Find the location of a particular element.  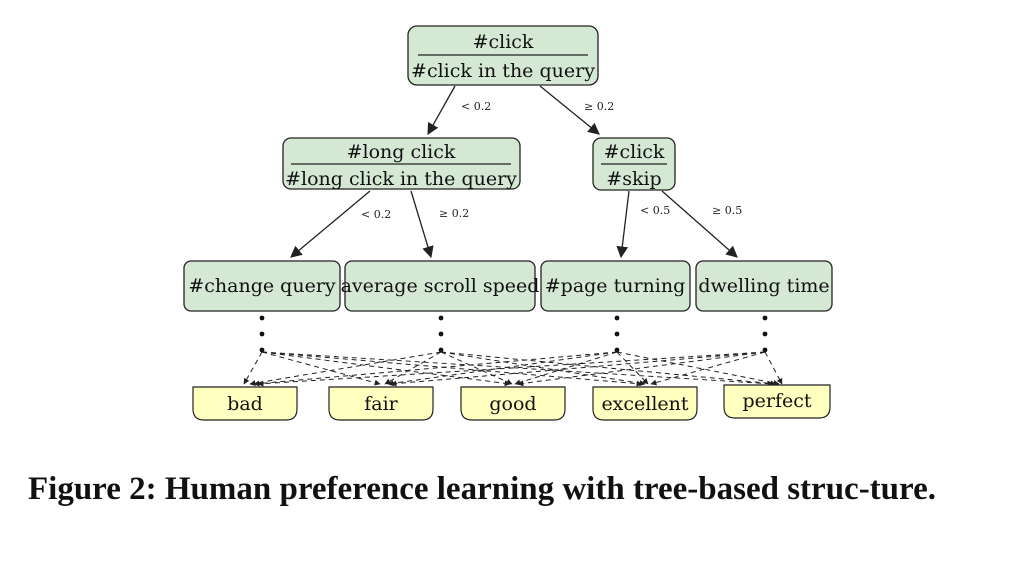

edge-root-skip is located at coordinates (569, 110).